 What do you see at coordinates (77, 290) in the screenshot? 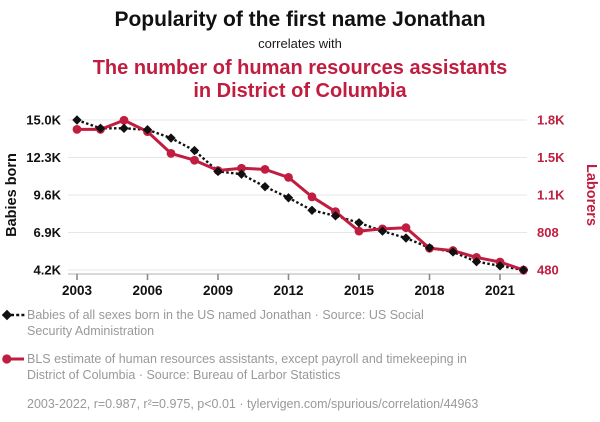
I see `x-tick-label: 2003` at bounding box center [77, 290].